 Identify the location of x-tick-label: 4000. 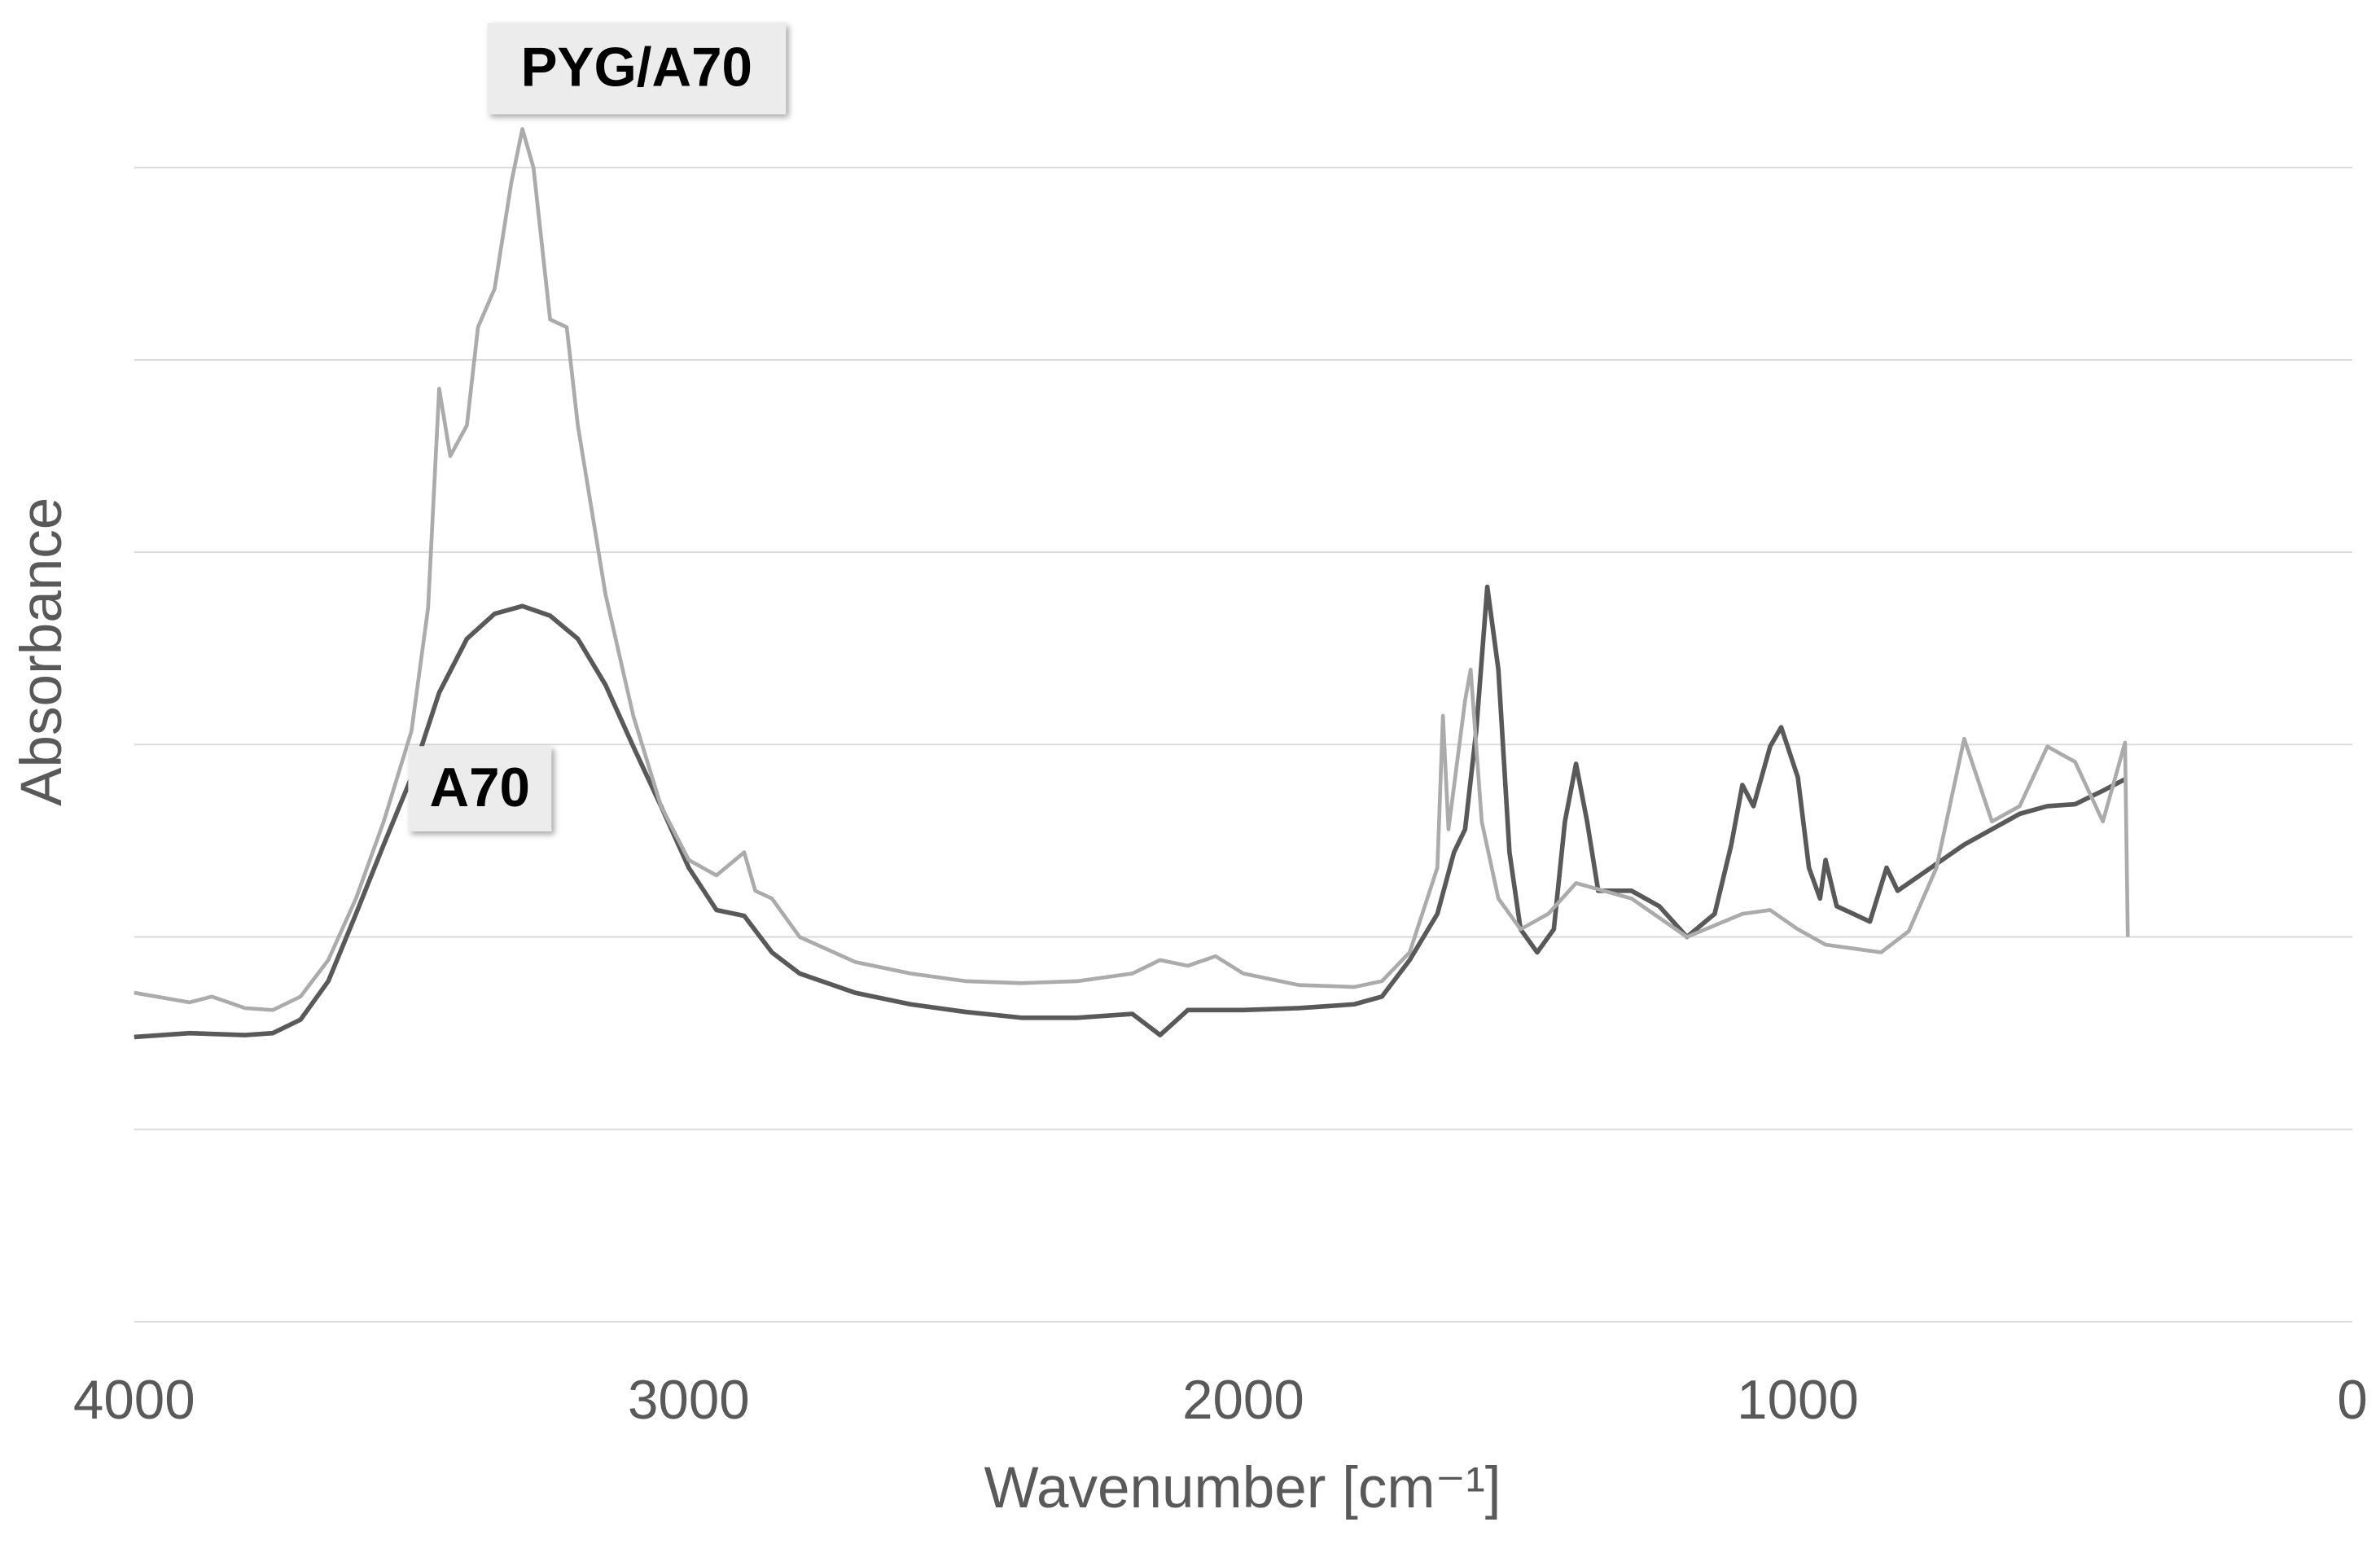
(134, 1400).